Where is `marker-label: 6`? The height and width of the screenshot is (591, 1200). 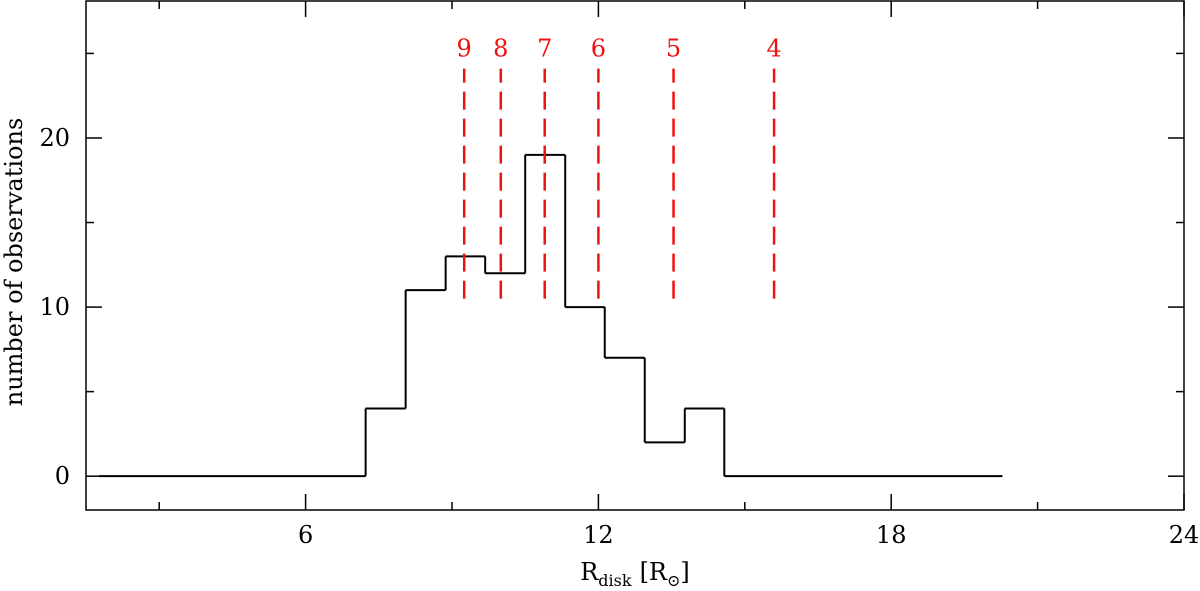 marker-label: 6 is located at coordinates (598, 49).